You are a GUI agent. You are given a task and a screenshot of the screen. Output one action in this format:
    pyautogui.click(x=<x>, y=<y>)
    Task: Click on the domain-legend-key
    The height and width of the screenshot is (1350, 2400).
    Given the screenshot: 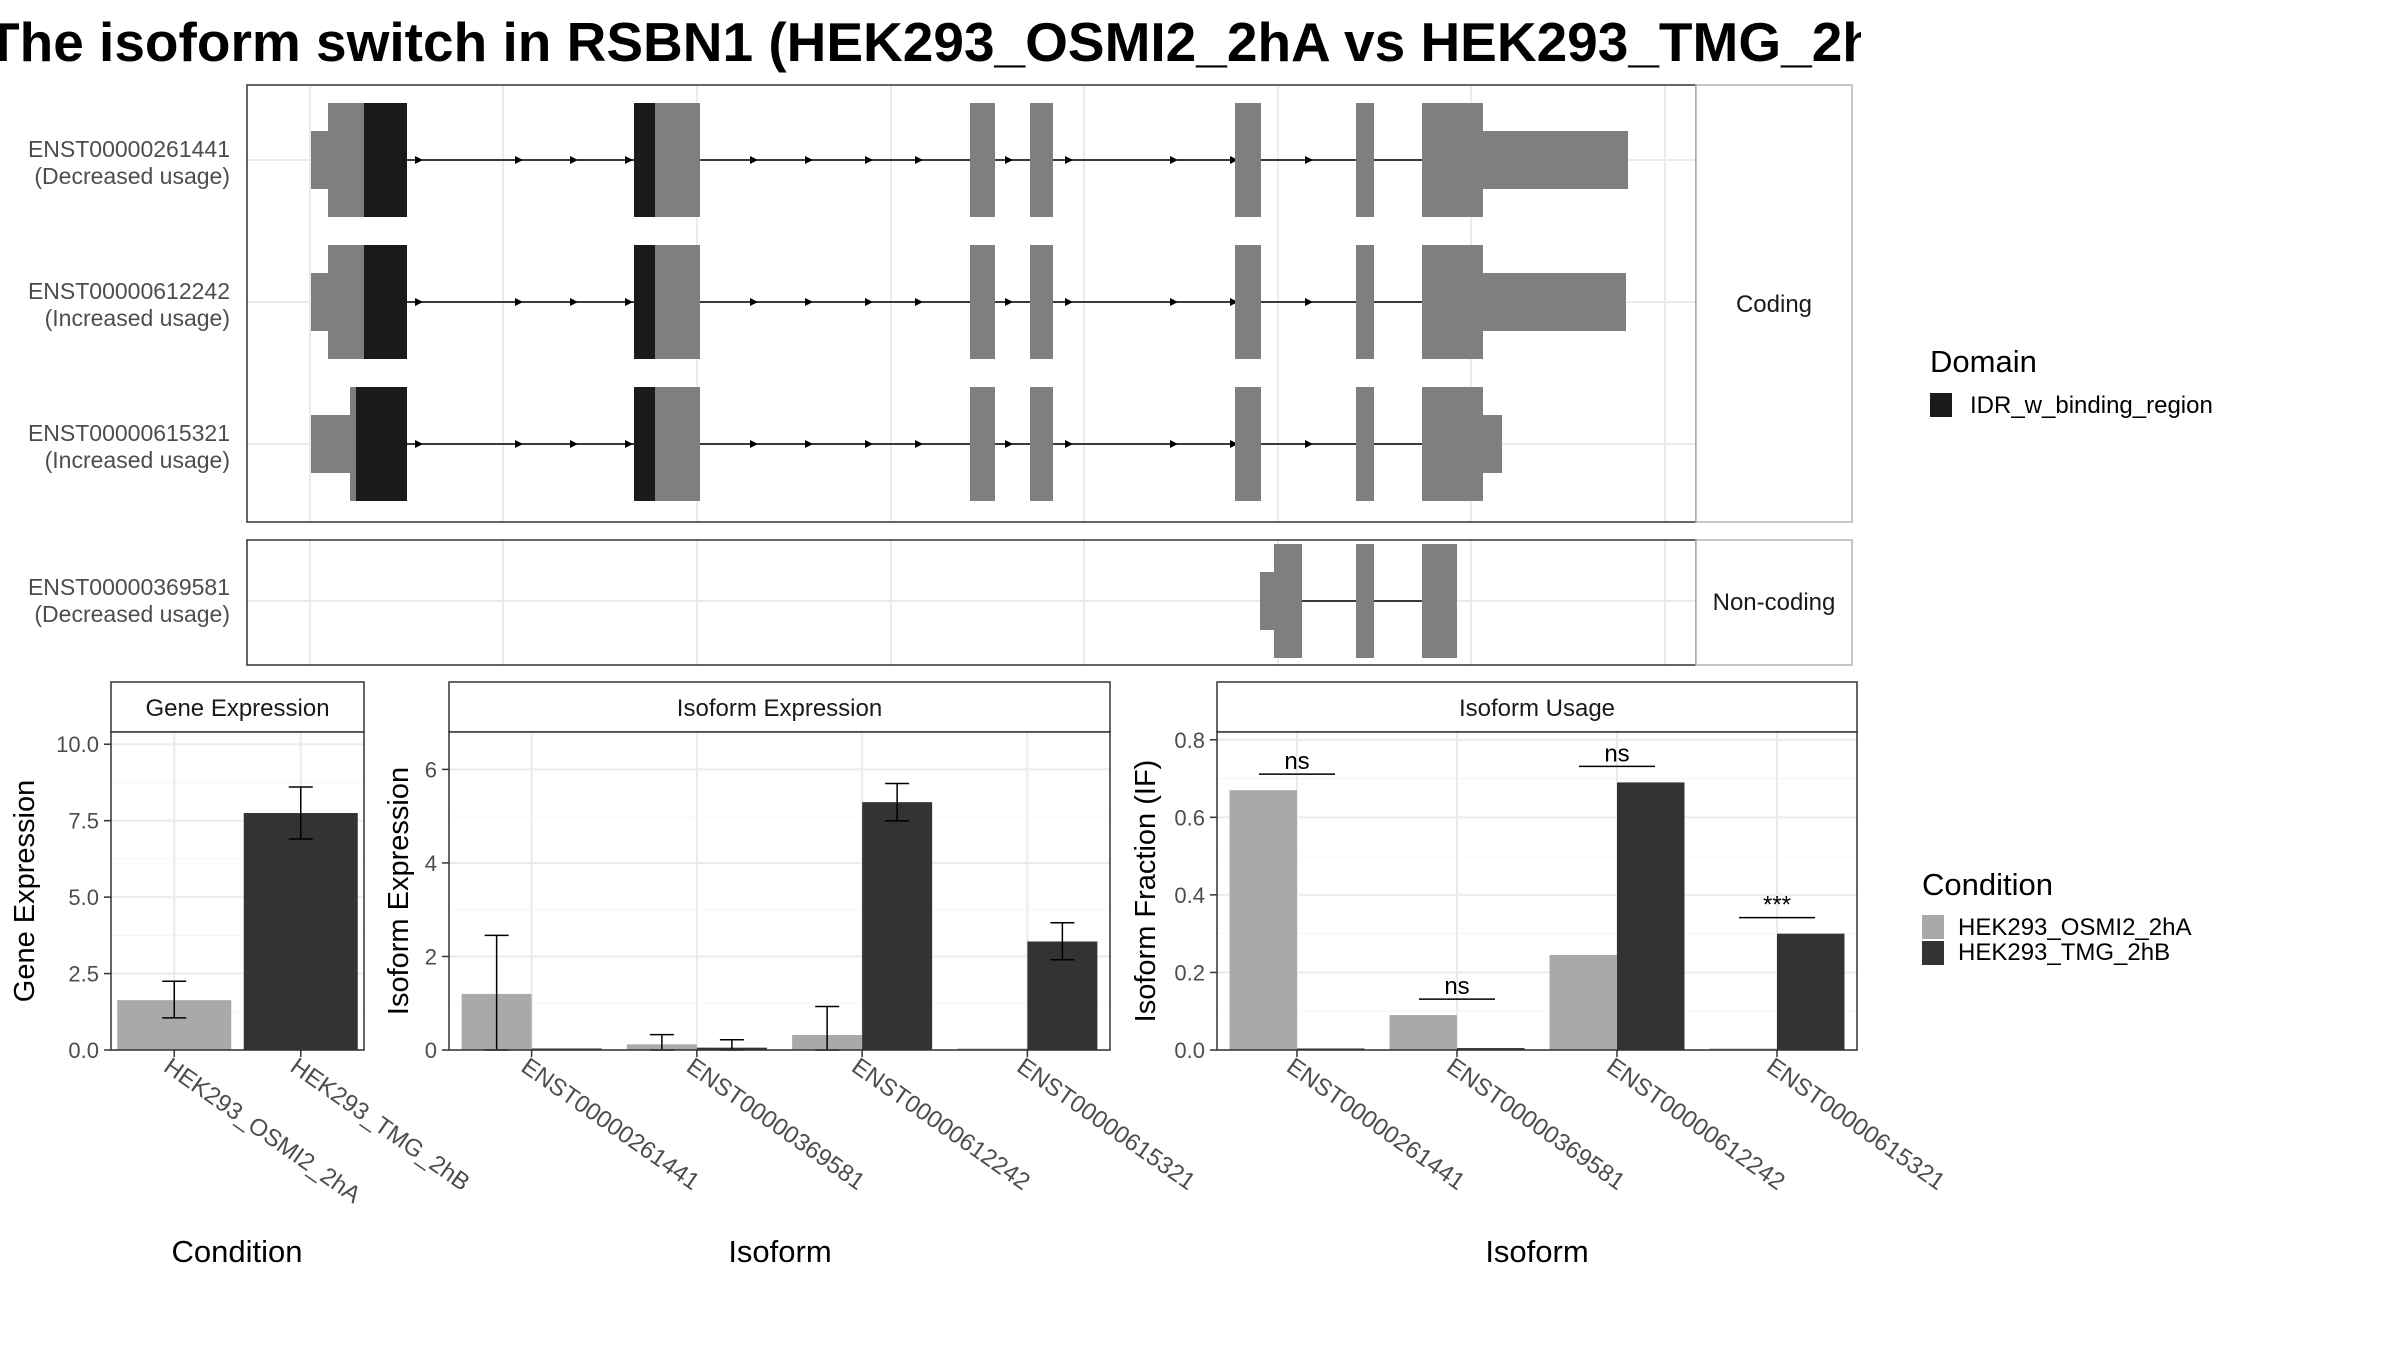 What is the action you would take?
    pyautogui.click(x=1941, y=405)
    